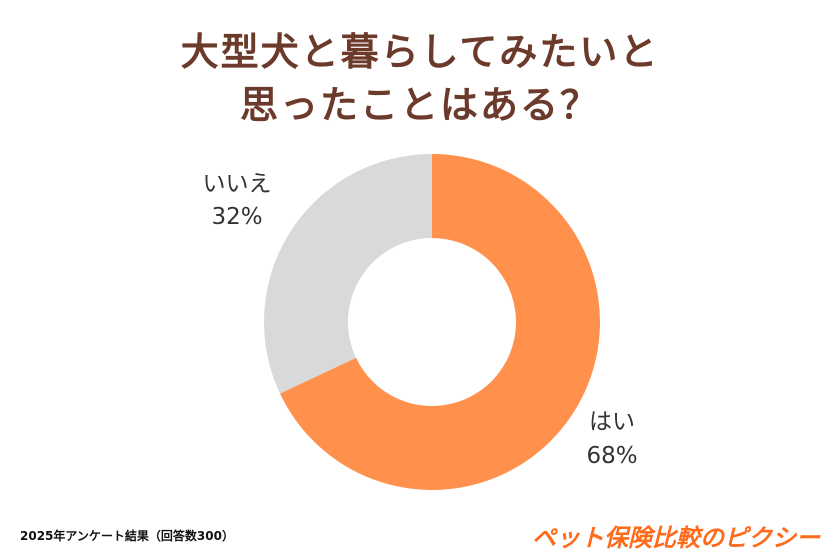 The width and height of the screenshot is (840, 560). I want to click on brand-logo-text: ペット保険比較のピクシー, so click(676, 538).